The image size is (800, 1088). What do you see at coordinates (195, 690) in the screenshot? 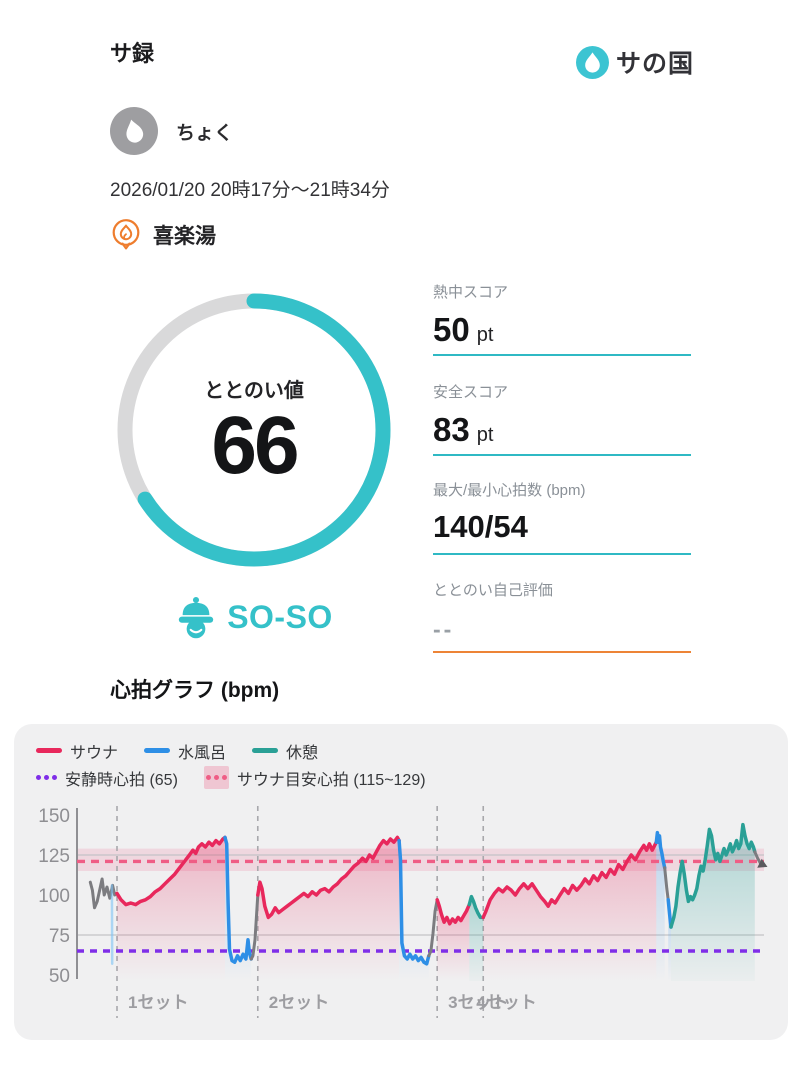
I see `chart-title: 心拍グラフ (bpm)` at bounding box center [195, 690].